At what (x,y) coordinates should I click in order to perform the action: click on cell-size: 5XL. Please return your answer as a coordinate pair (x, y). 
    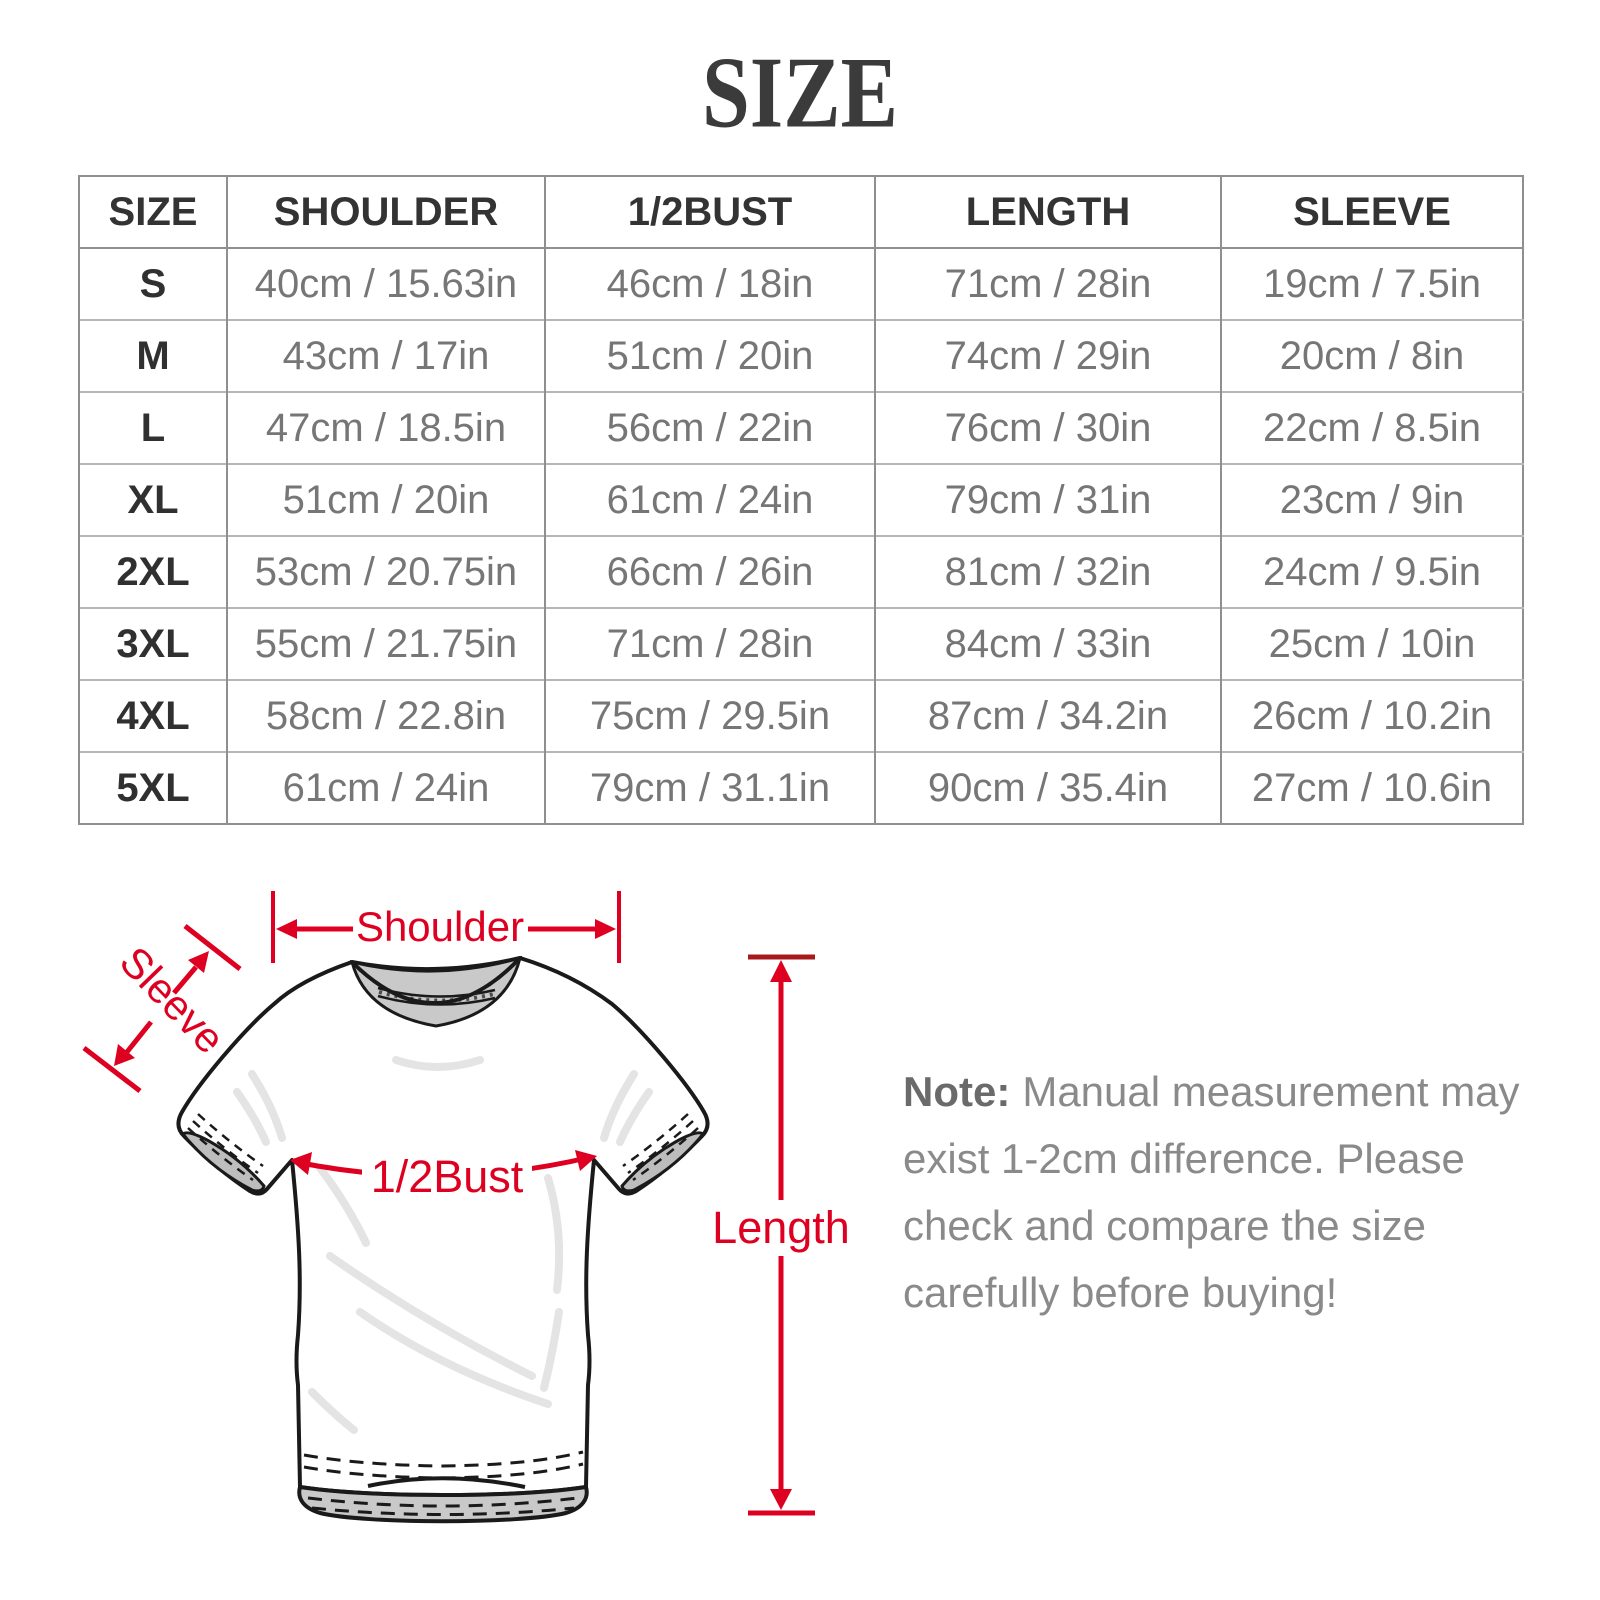
    Looking at the image, I should click on (152, 787).